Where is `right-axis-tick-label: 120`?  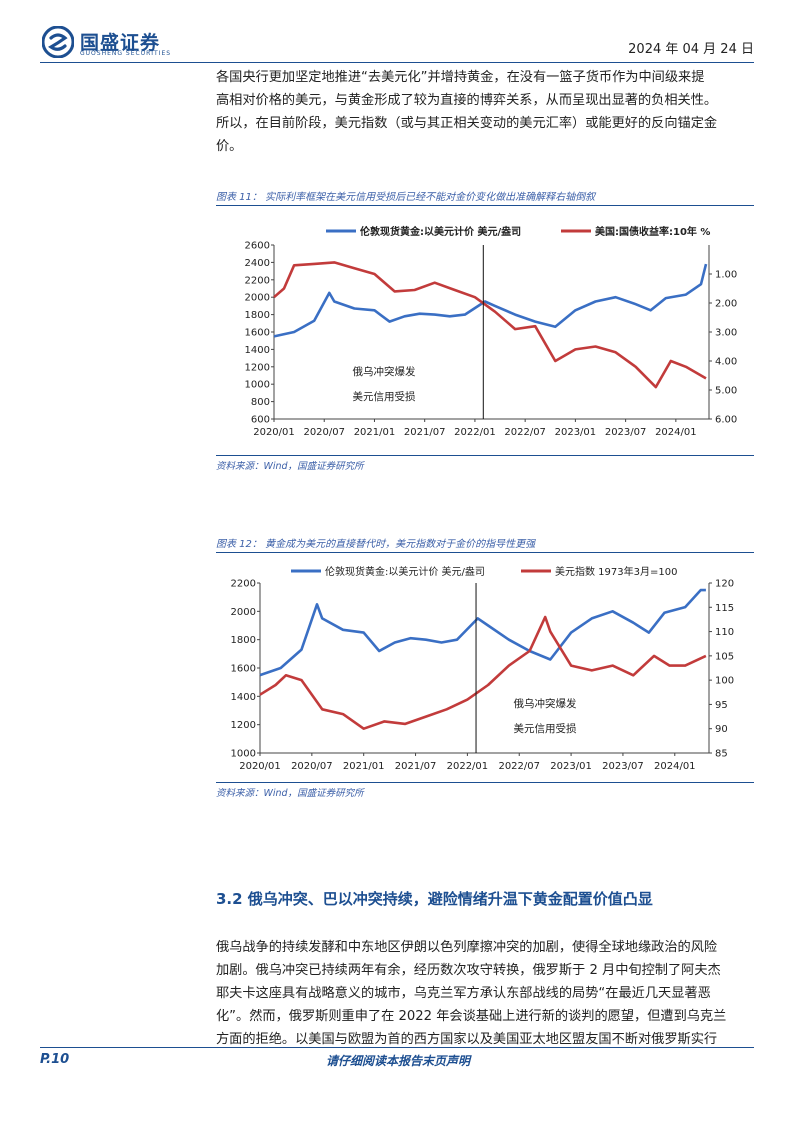
right-axis-tick-label: 120 is located at coordinates (724, 584).